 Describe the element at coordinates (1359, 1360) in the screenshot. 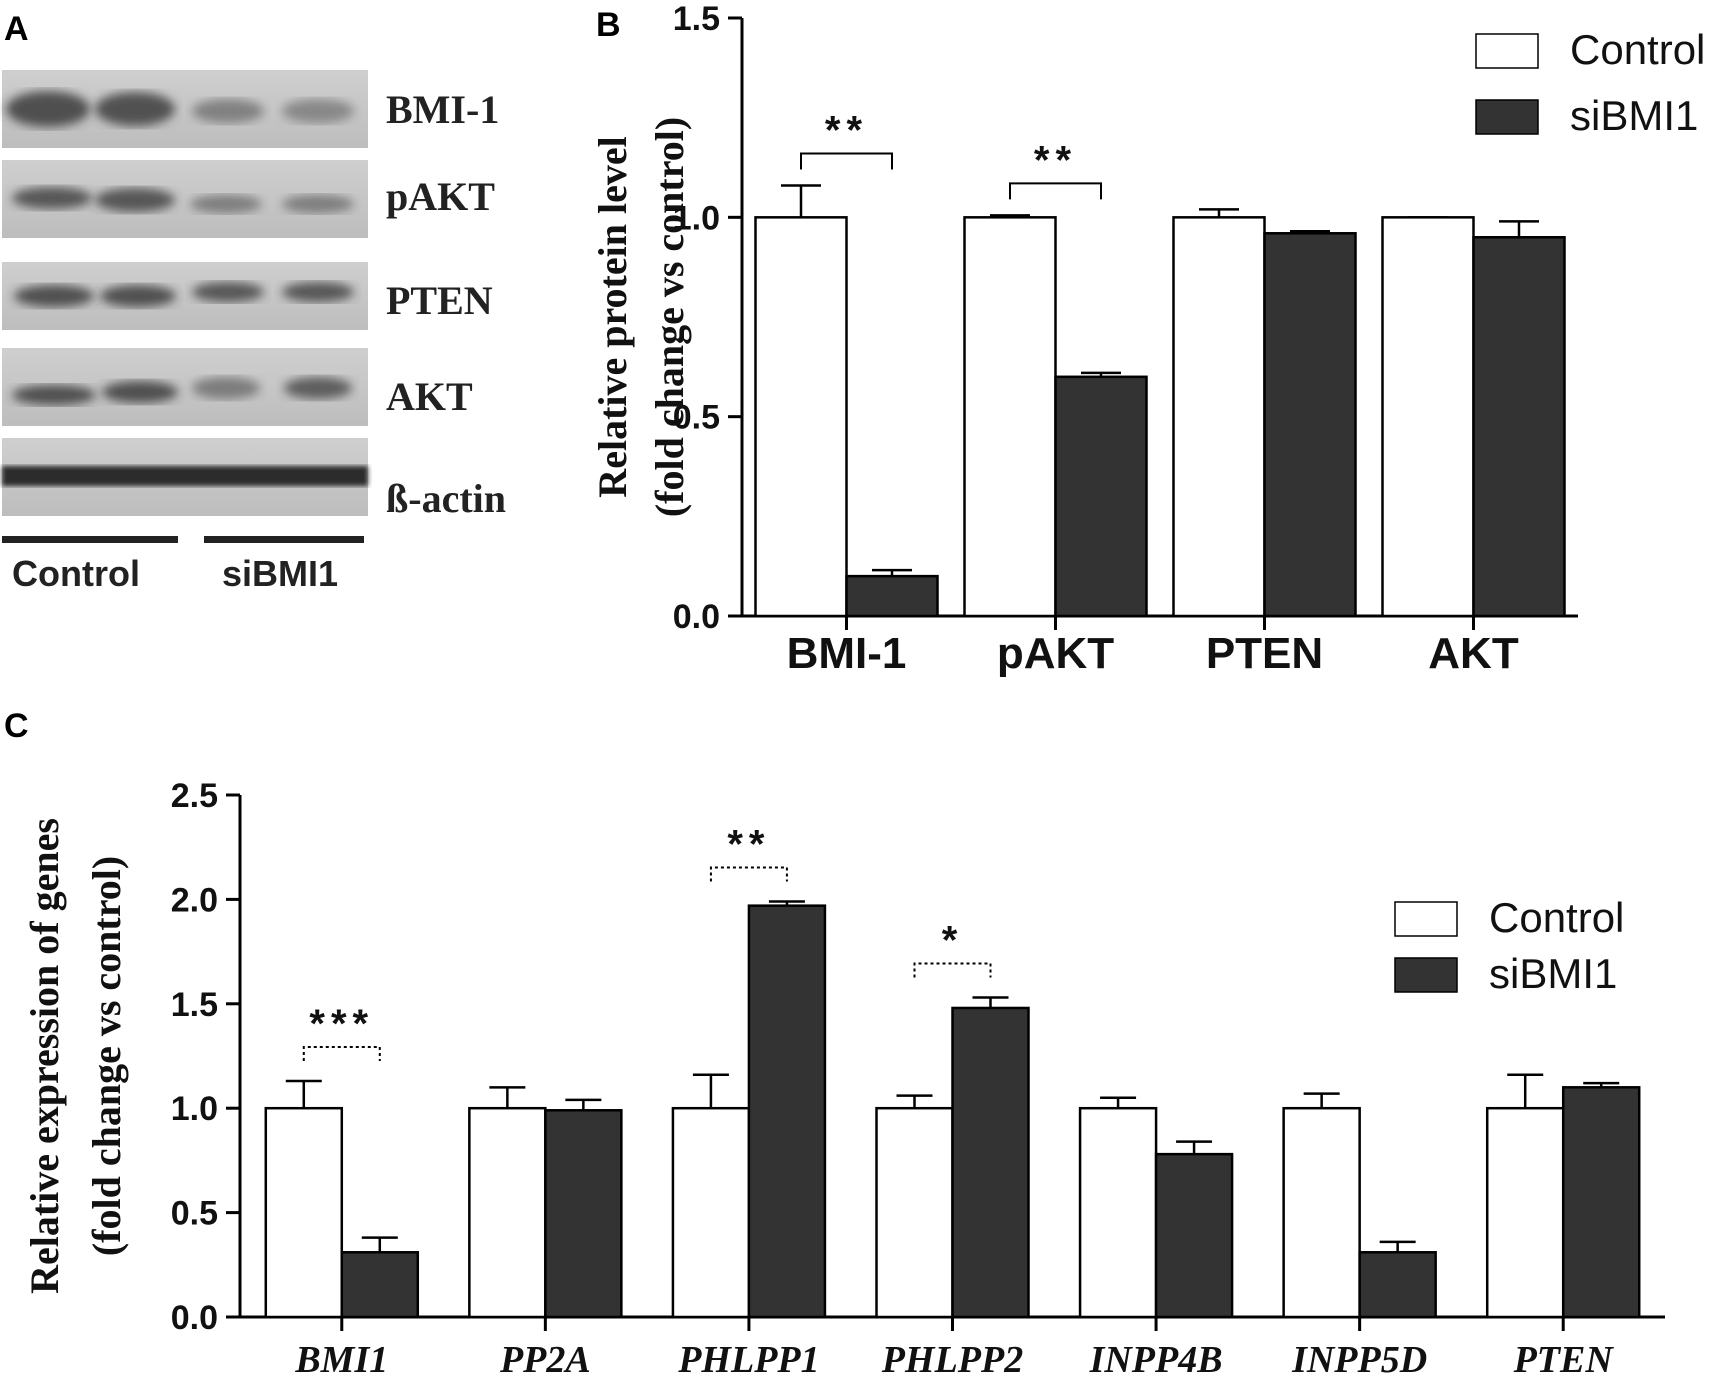

I see `x-category-label: INPP5D` at that location.